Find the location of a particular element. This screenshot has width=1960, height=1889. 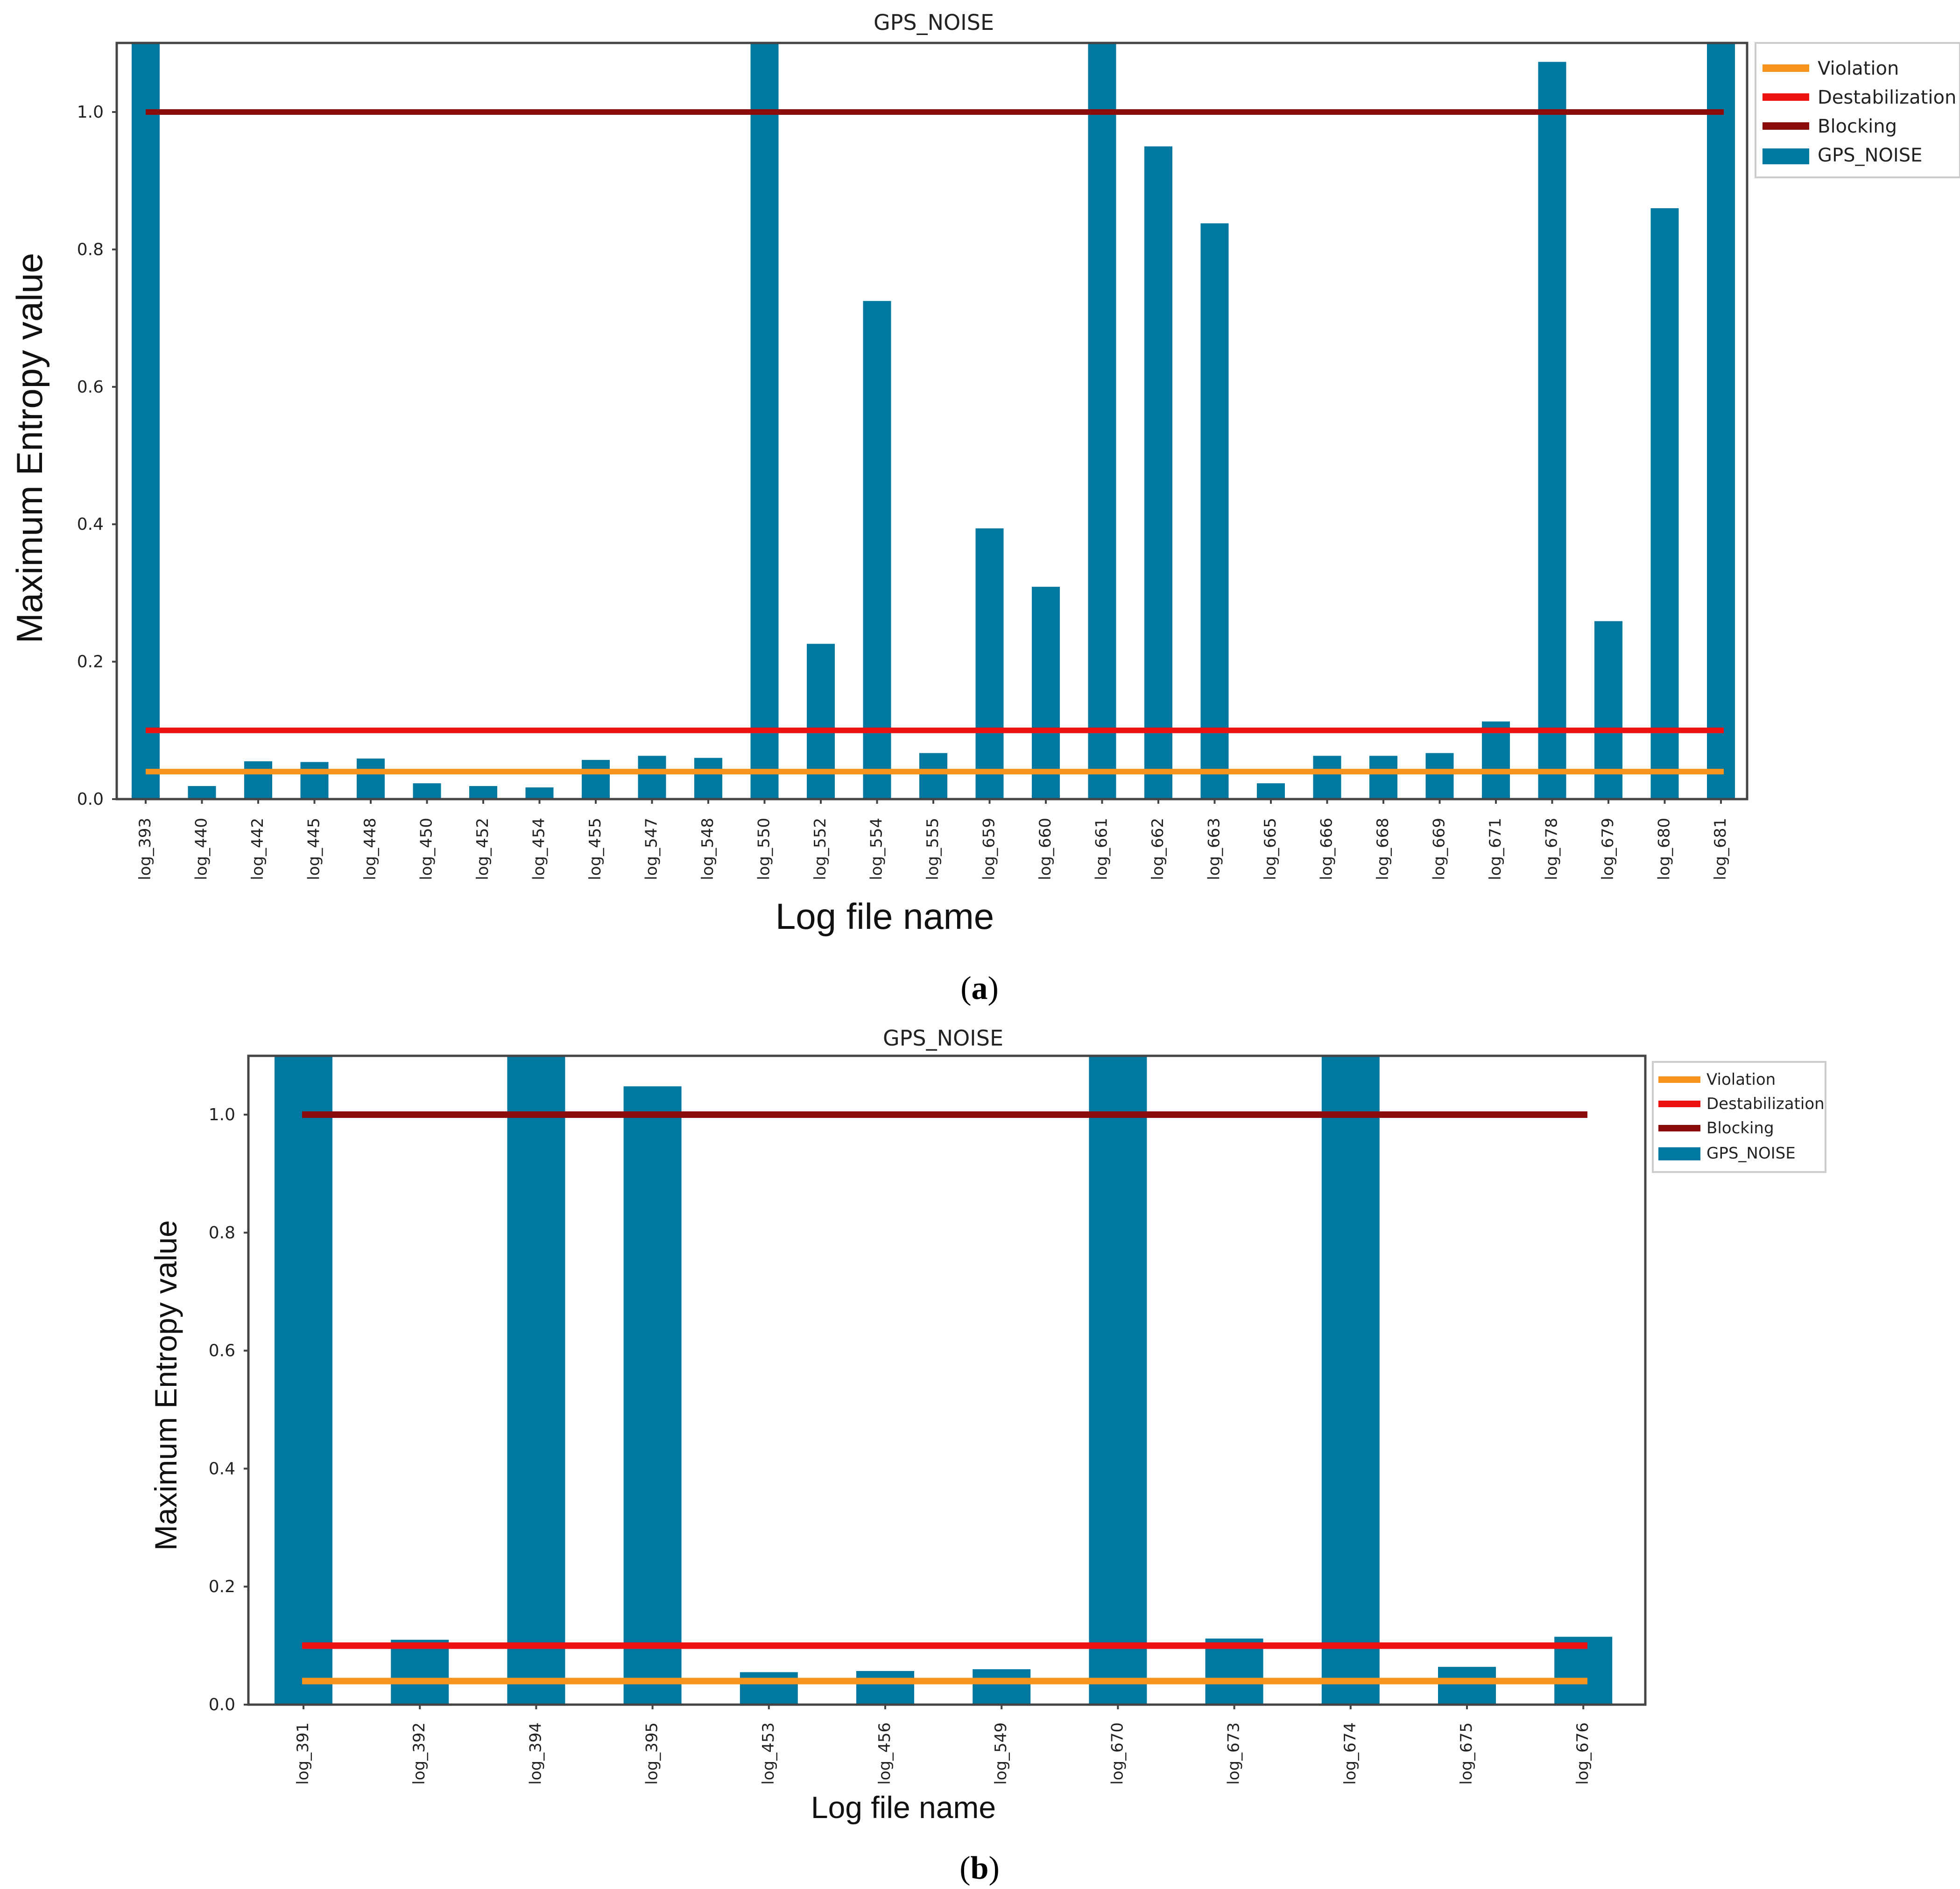

legend-swatch-destabilization-b is located at coordinates (1679, 1104).